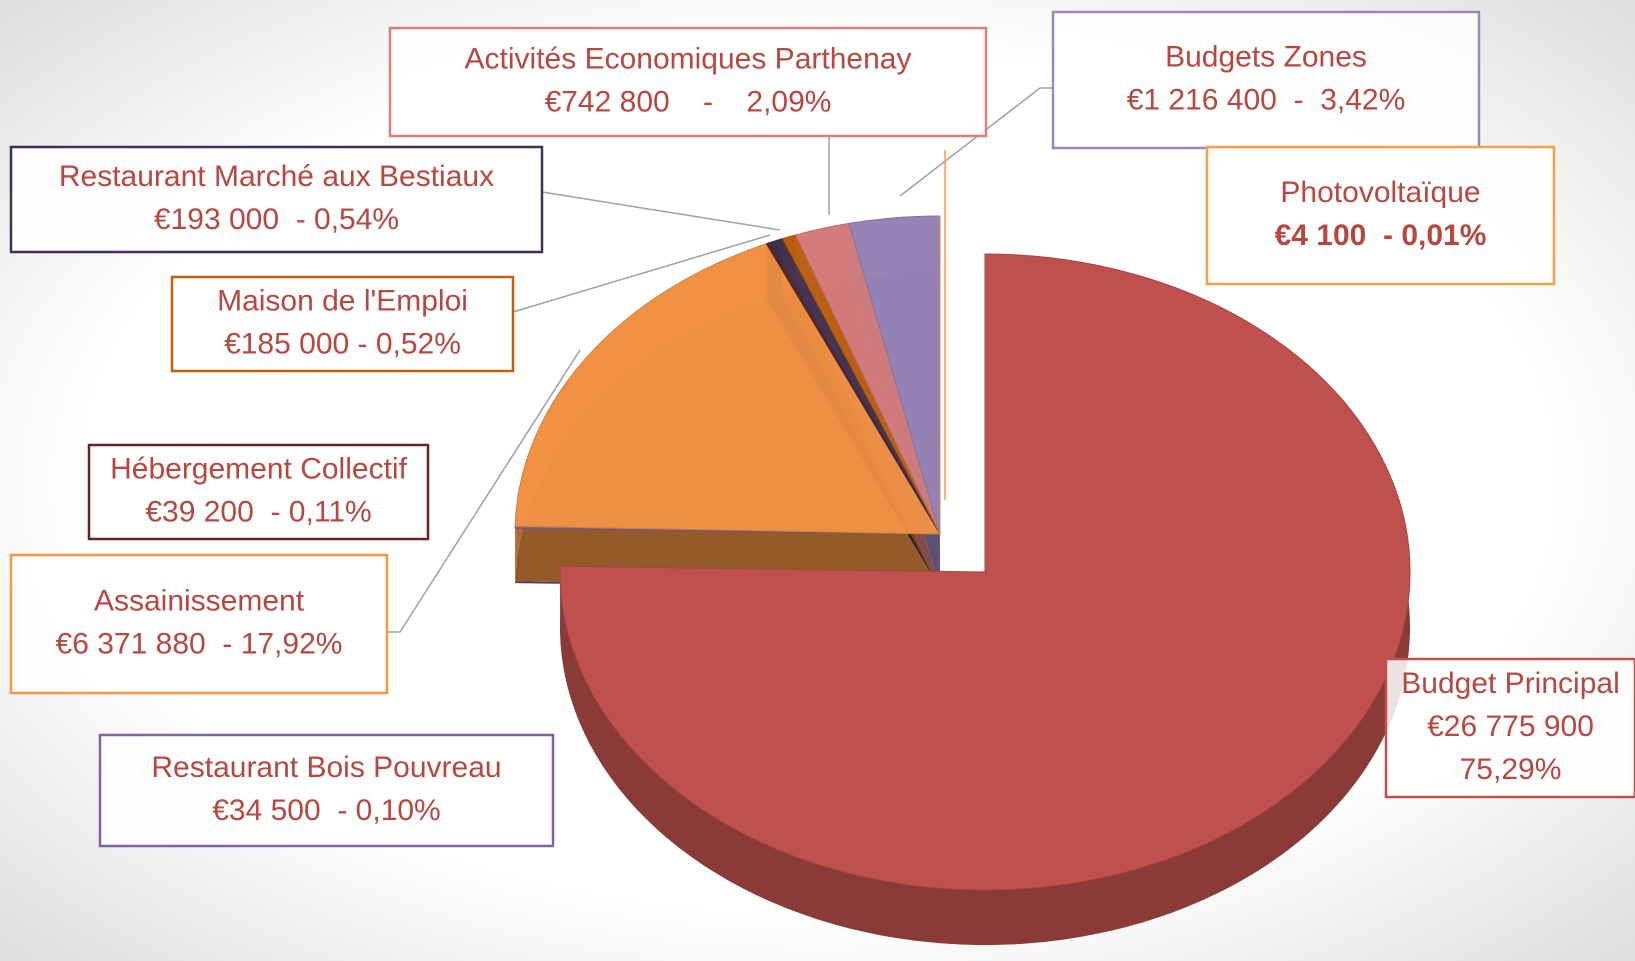 The width and height of the screenshot is (1635, 961). I want to click on value-label: €39 200 - 0,11%, so click(258, 511).